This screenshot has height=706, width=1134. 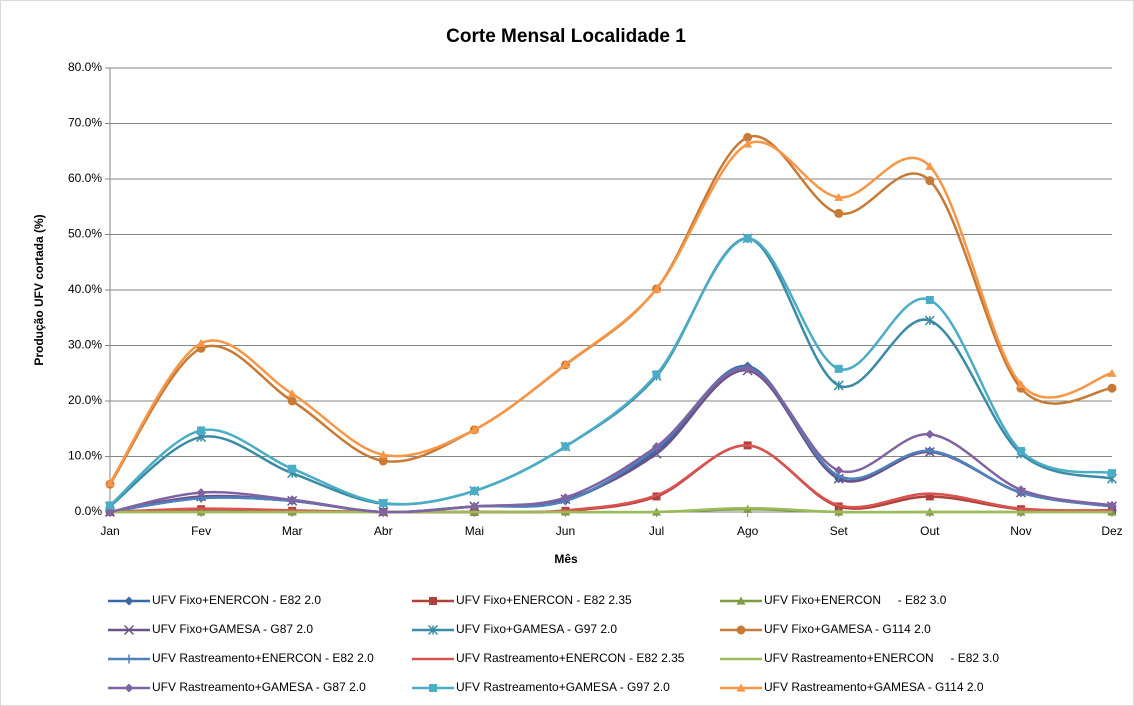 I want to click on chart-title: Corte Mensal Localidade 1, so click(x=566, y=36).